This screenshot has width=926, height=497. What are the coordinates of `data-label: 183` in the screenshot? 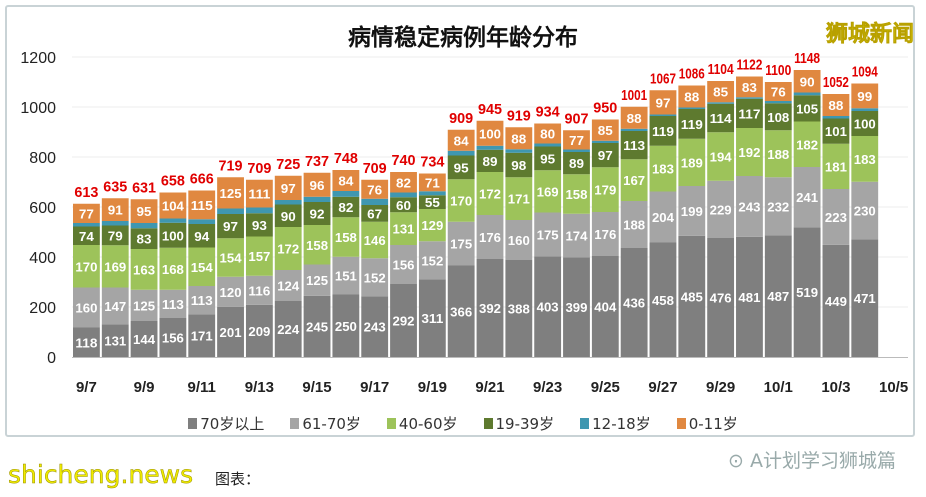 It's located at (865, 159).